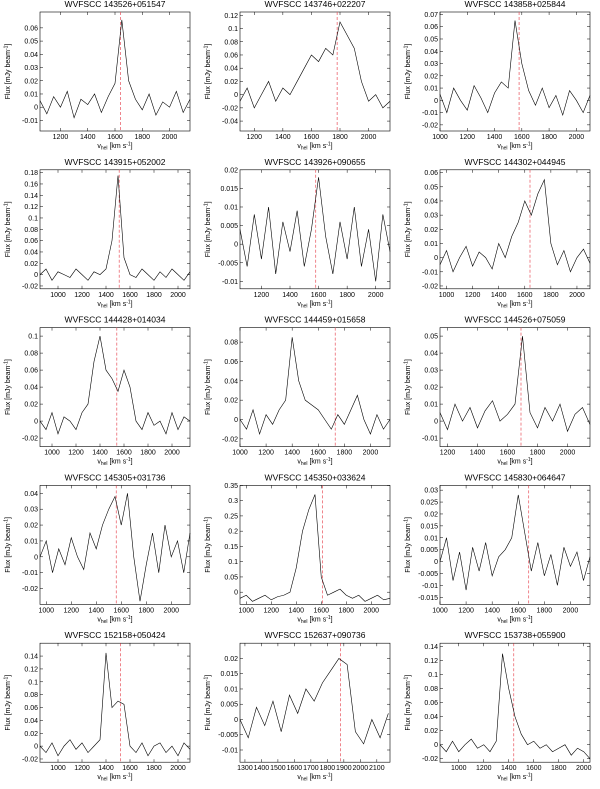 Image resolution: width=600 pixels, height=789 pixels. Describe the element at coordinates (515, 542) in the screenshot. I see `spectrum-line` at that location.